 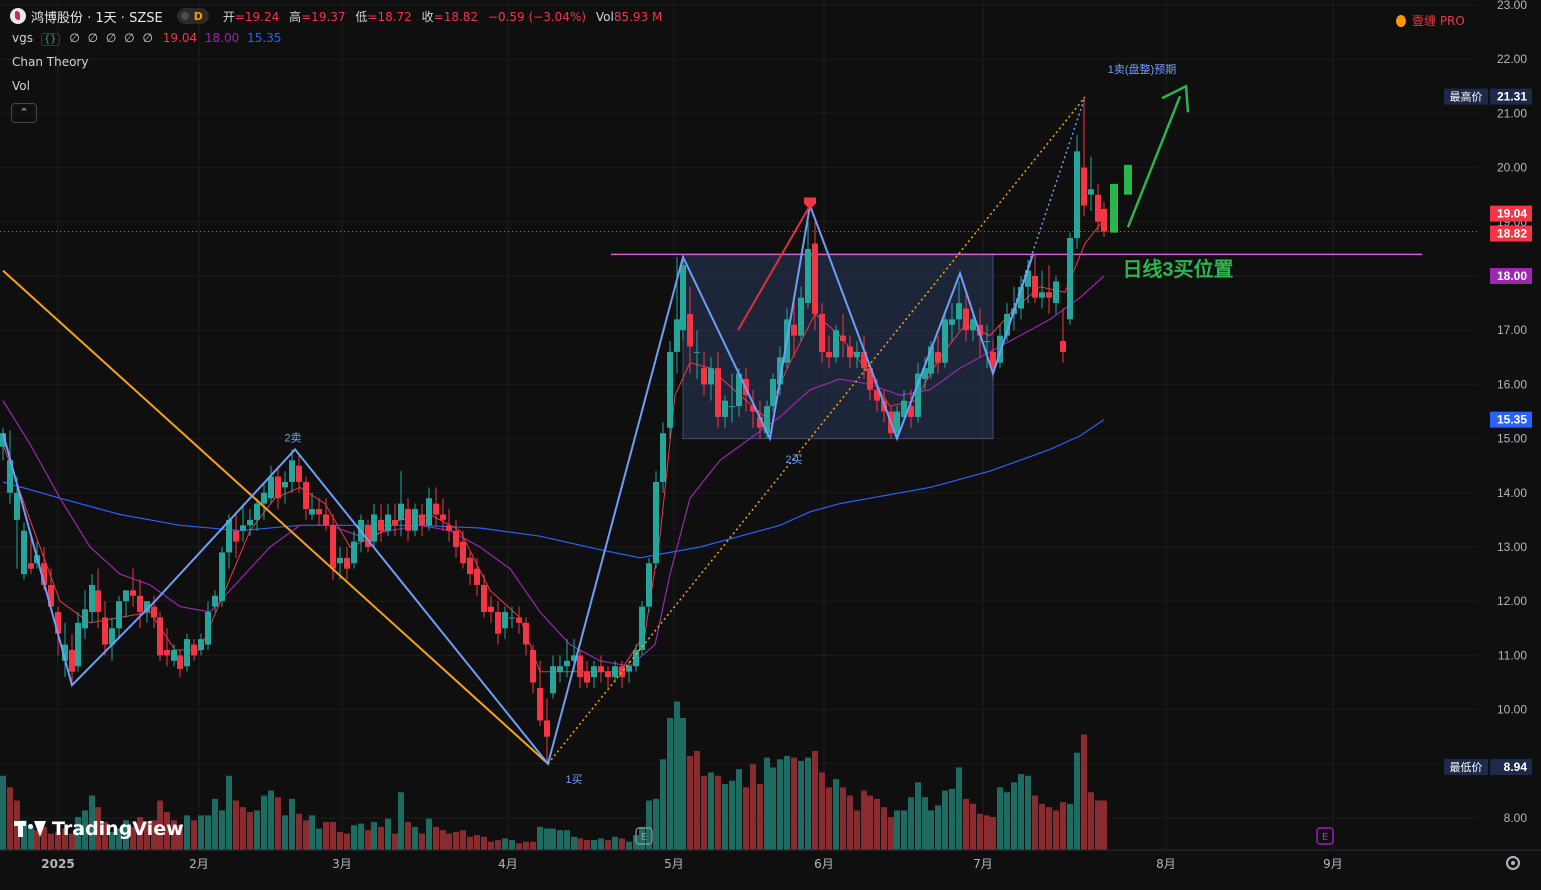 I want to click on price-label-box, so click(x=1511, y=233).